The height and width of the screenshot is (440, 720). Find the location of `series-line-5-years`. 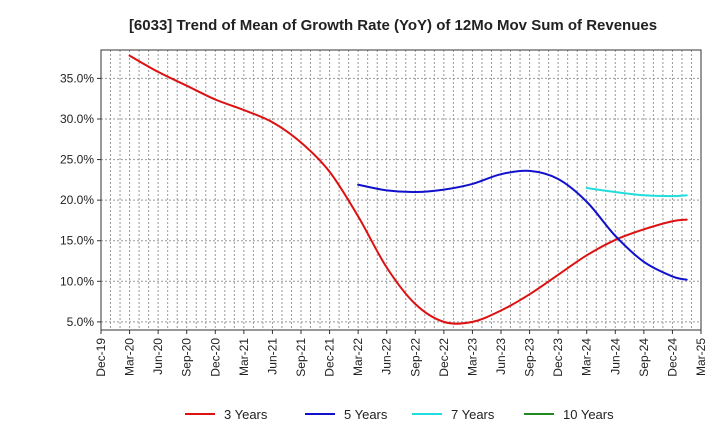

series-line-5-years is located at coordinates (522, 225).